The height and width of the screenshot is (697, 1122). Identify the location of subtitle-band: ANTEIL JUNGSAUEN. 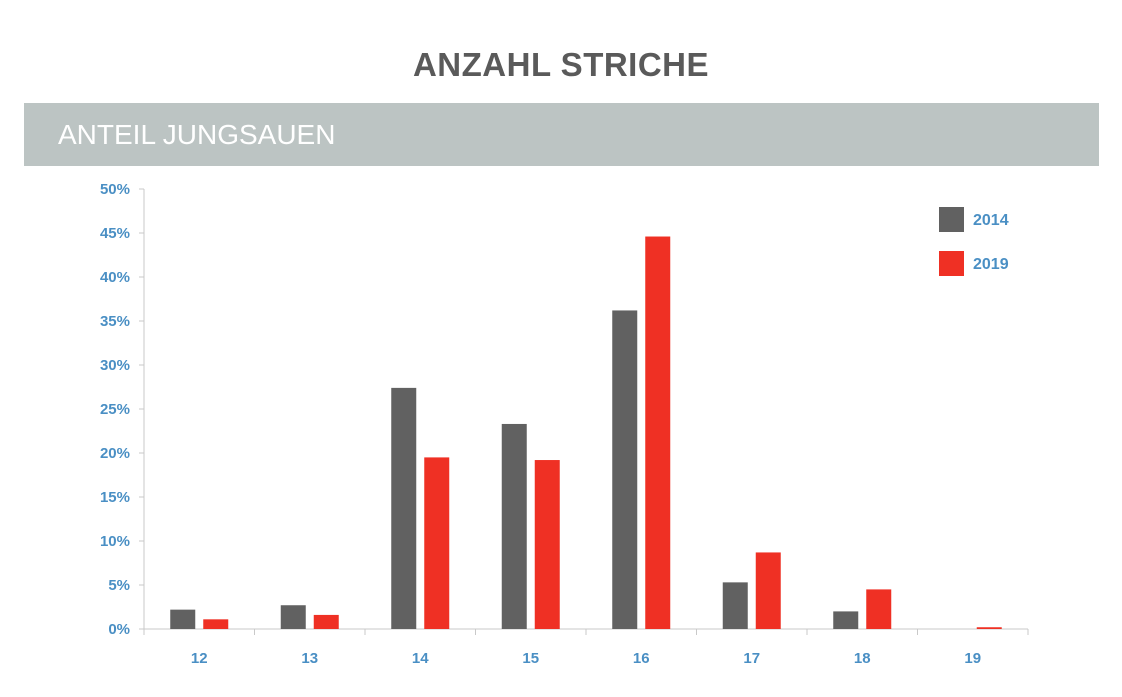
(561, 134).